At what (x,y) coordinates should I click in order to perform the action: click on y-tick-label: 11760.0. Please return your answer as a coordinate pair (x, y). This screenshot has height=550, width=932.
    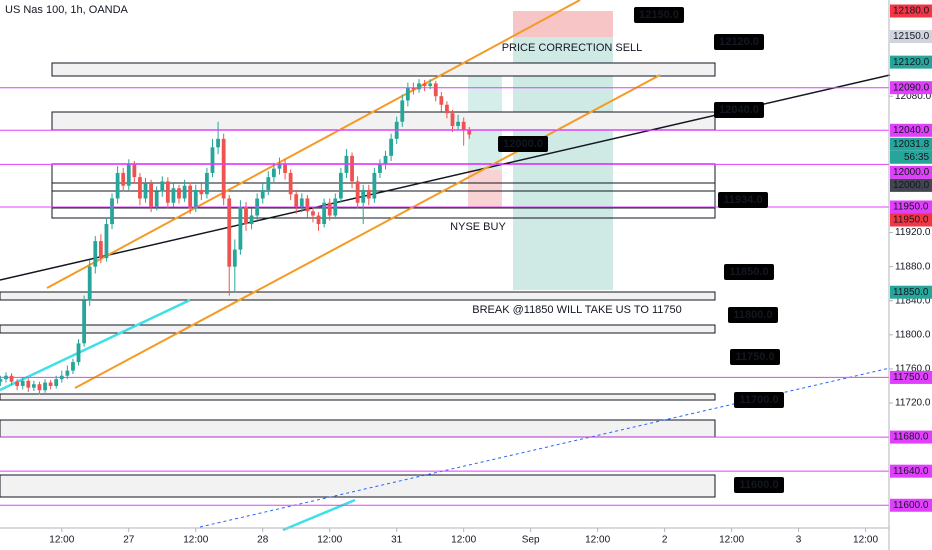
    Looking at the image, I should click on (913, 369).